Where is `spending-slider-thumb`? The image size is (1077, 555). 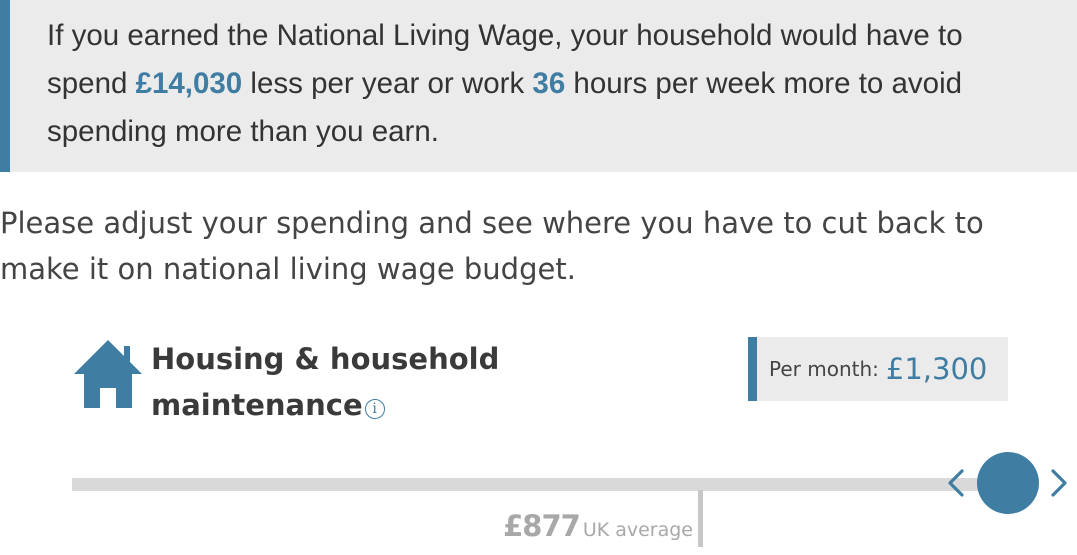
spending-slider-thumb is located at coordinates (1008, 483).